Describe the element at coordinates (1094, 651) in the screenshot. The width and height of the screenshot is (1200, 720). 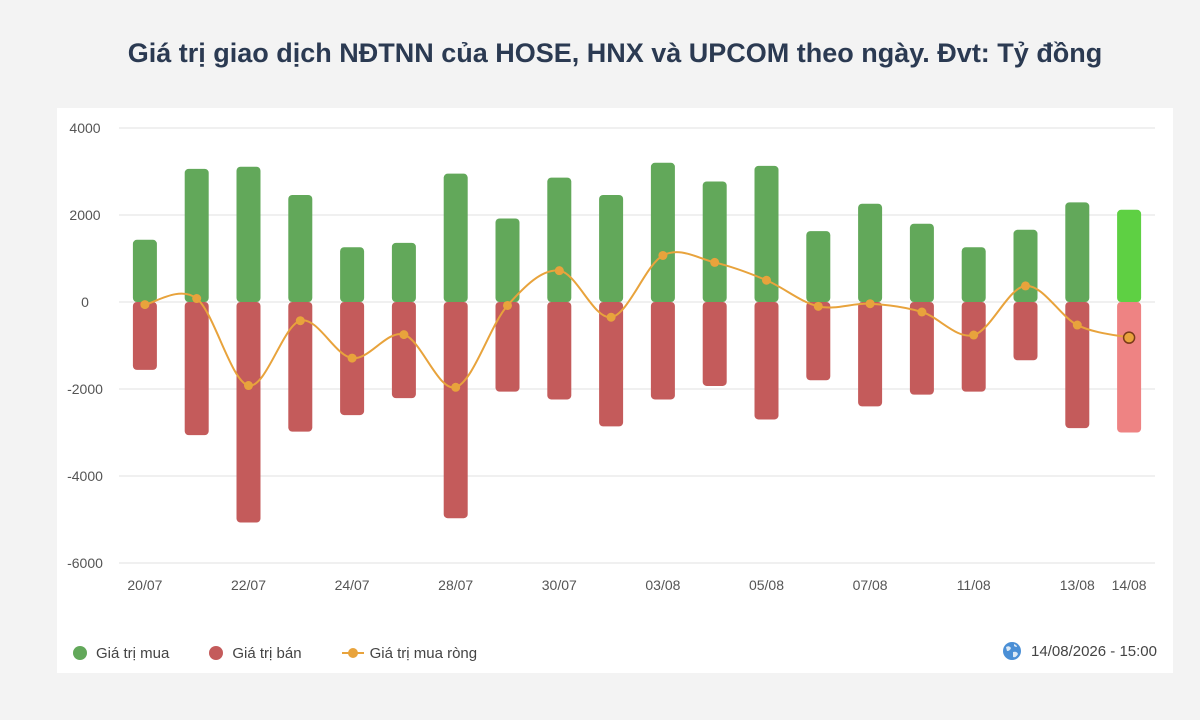
I see `timestamp-text: 14/08/2026 - 15:00` at that location.